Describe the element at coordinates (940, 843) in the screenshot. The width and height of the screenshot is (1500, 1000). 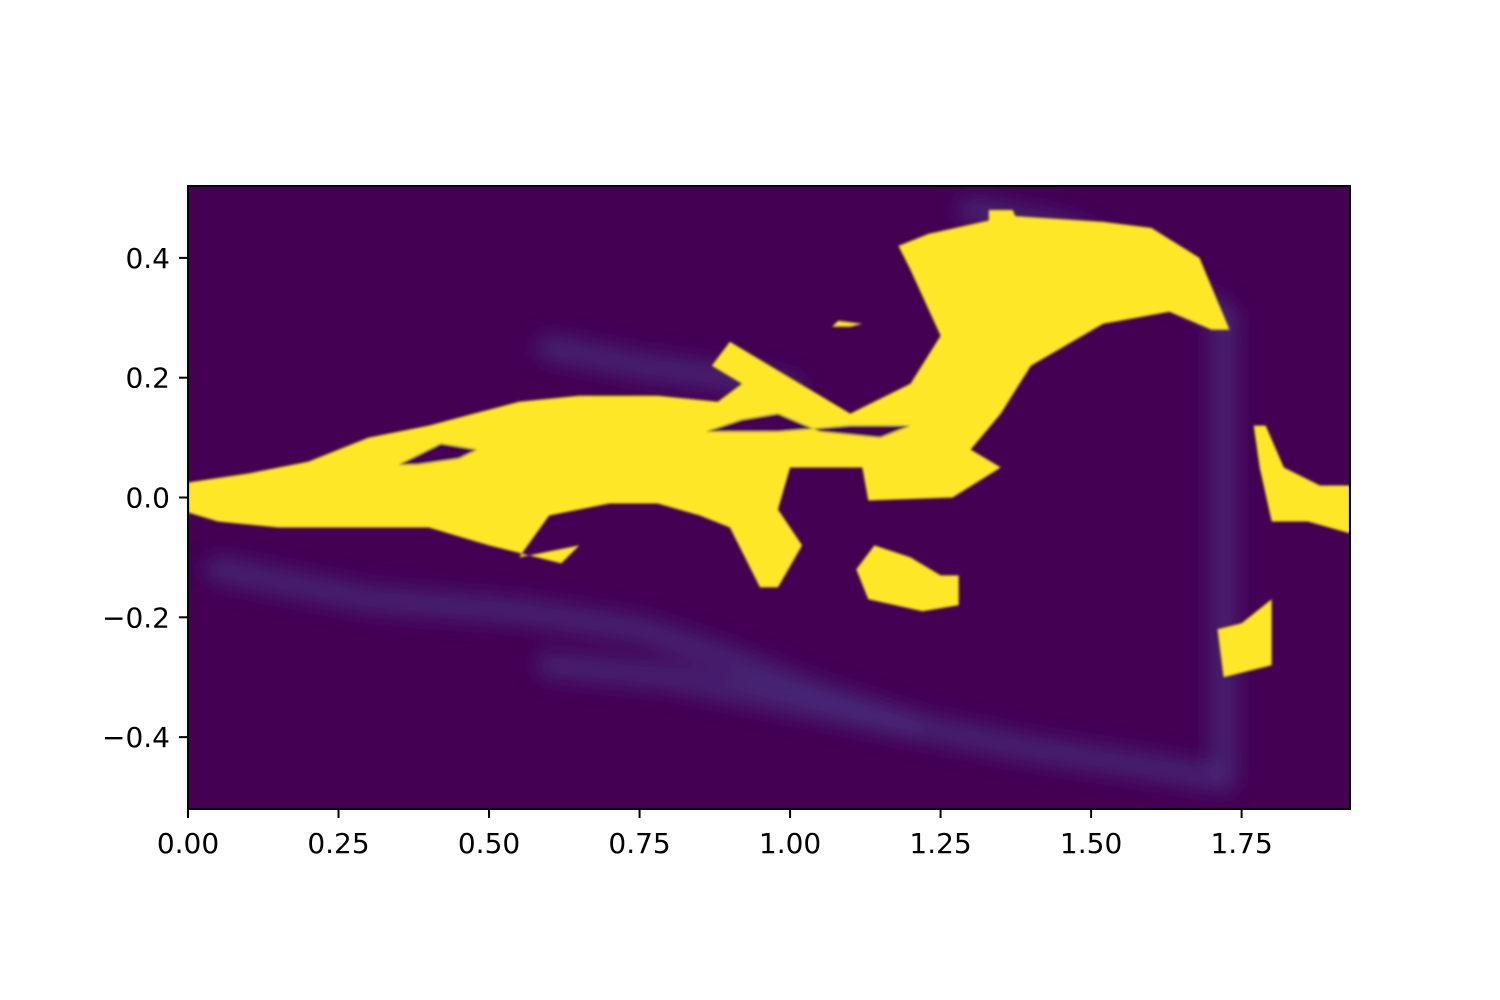
I see `x-tick-label: 1.25` at that location.